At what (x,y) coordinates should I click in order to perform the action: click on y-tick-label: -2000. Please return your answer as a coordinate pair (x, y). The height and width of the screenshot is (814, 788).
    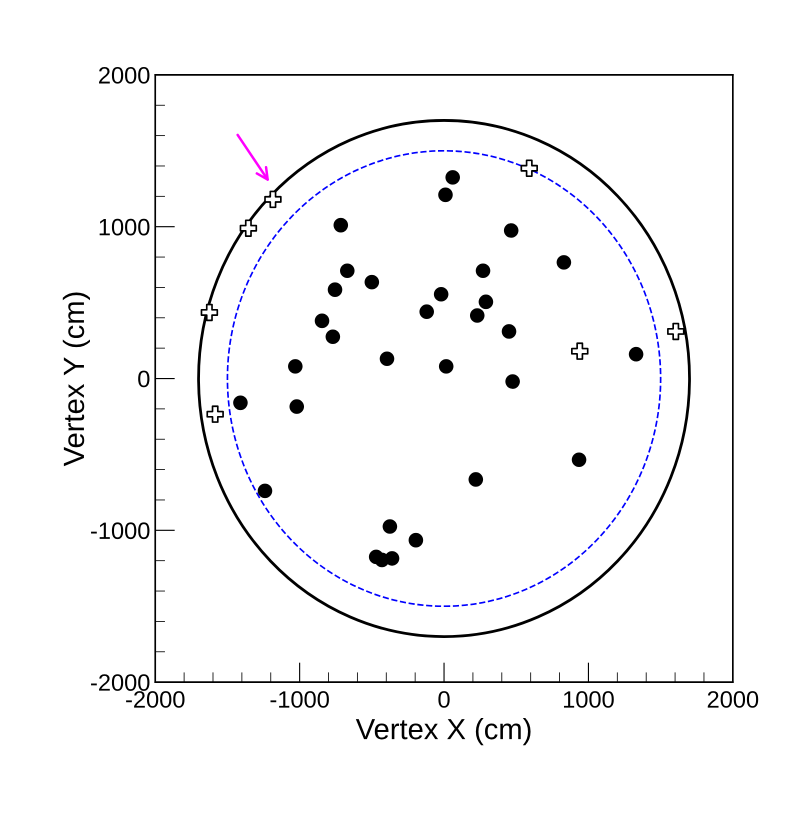
    Looking at the image, I should click on (120, 682).